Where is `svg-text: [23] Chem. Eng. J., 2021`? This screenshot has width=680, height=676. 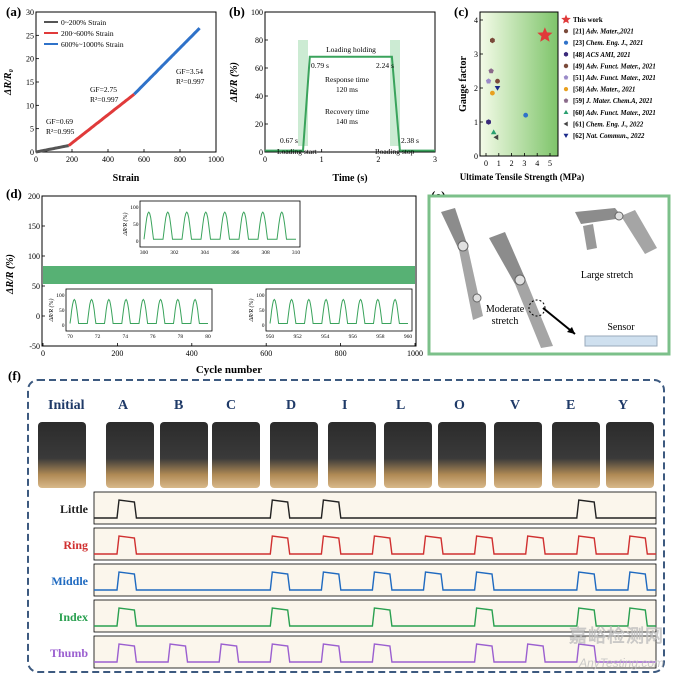
svg-text: [23] Chem. Eng. J., 2021 is located at coordinates (608, 43).